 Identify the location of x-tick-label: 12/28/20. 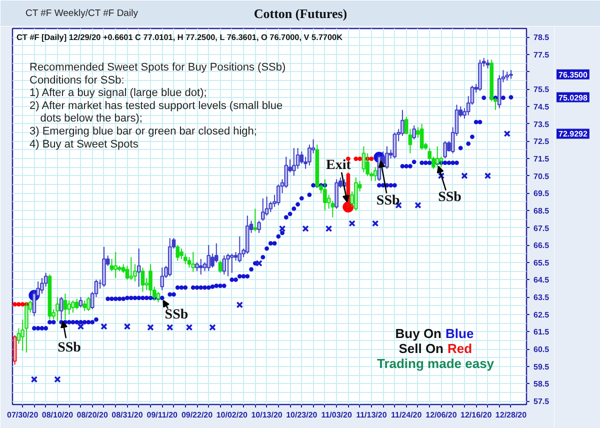
(511, 415).